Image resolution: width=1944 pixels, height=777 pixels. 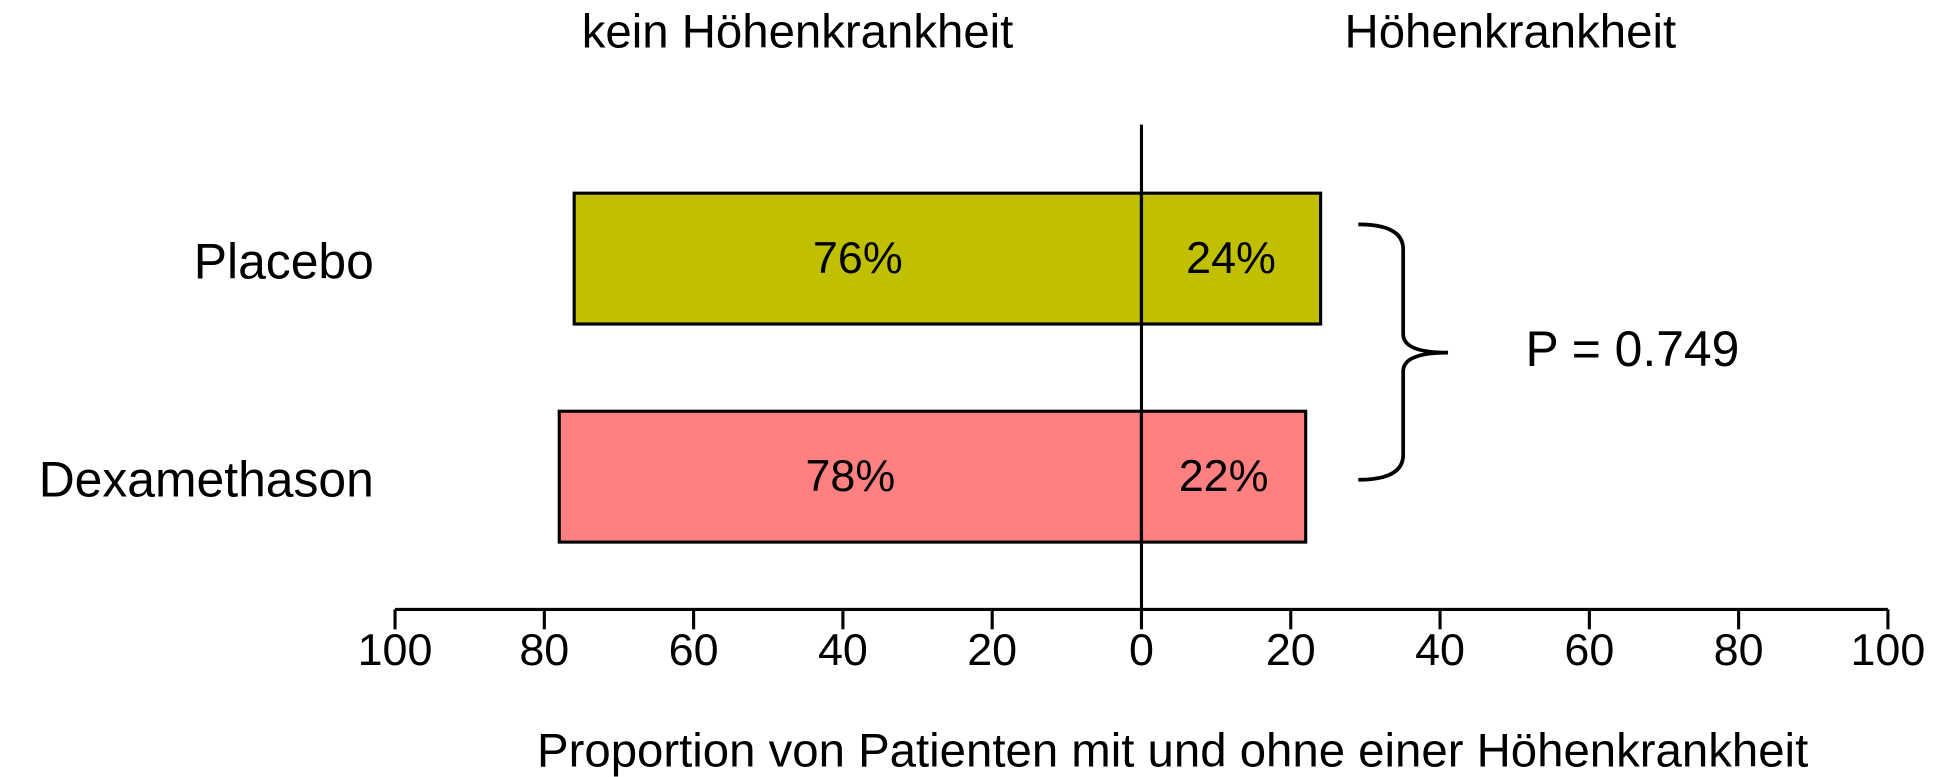 I want to click on x-tick-label: 0, so click(x=1141, y=649).